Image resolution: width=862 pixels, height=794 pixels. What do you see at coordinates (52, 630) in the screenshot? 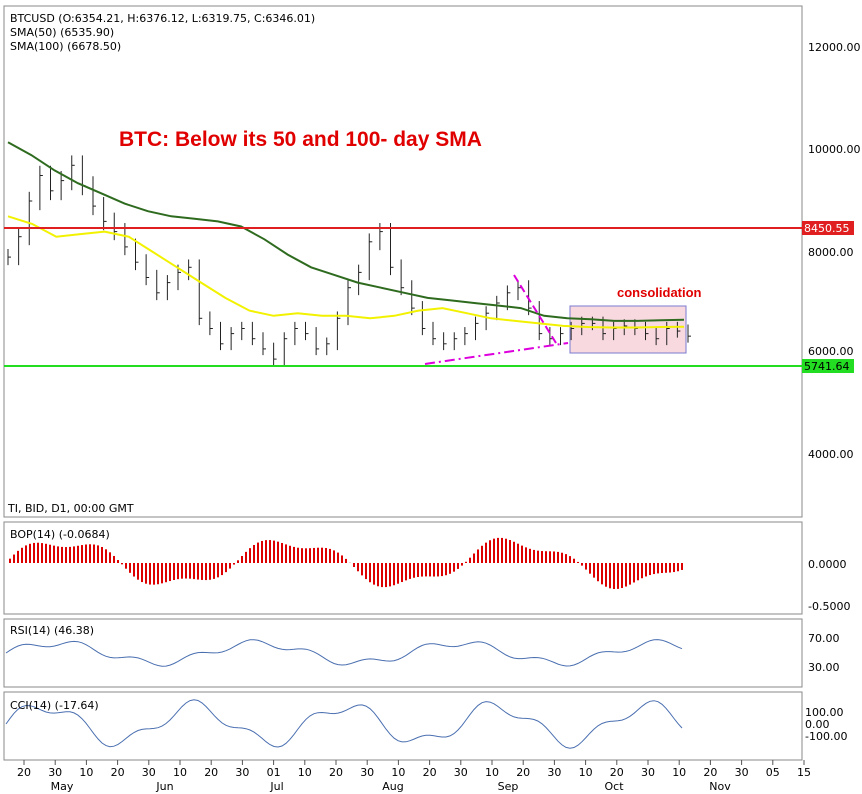
I see `rsi-label: RSI(14) (46.38)` at bounding box center [52, 630].